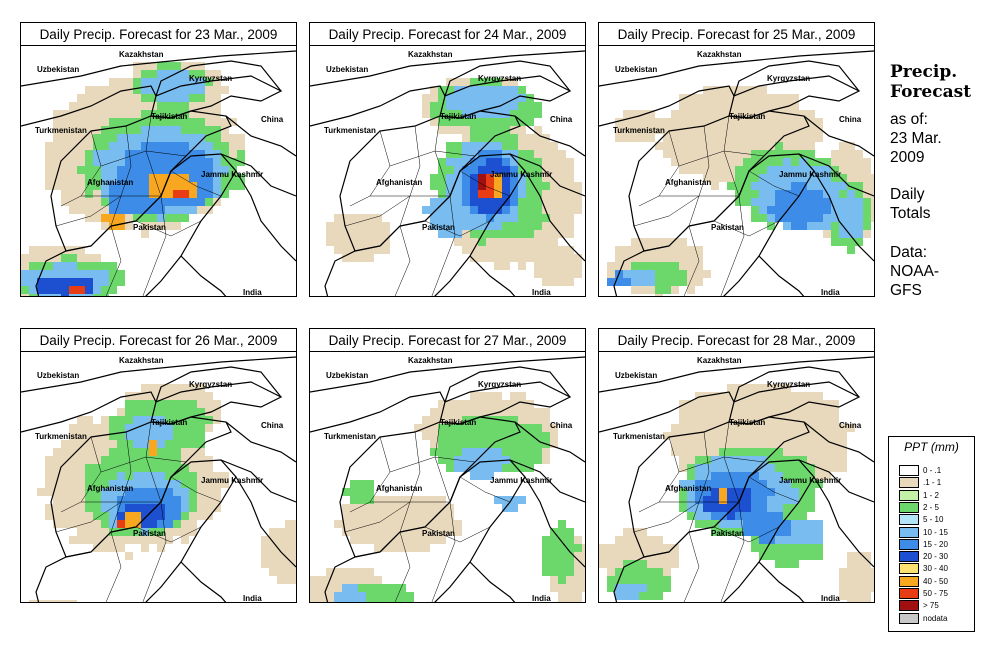  Describe the element at coordinates (347, 69) in the screenshot. I see `label-uzbekistan: Uzbekistan` at that location.